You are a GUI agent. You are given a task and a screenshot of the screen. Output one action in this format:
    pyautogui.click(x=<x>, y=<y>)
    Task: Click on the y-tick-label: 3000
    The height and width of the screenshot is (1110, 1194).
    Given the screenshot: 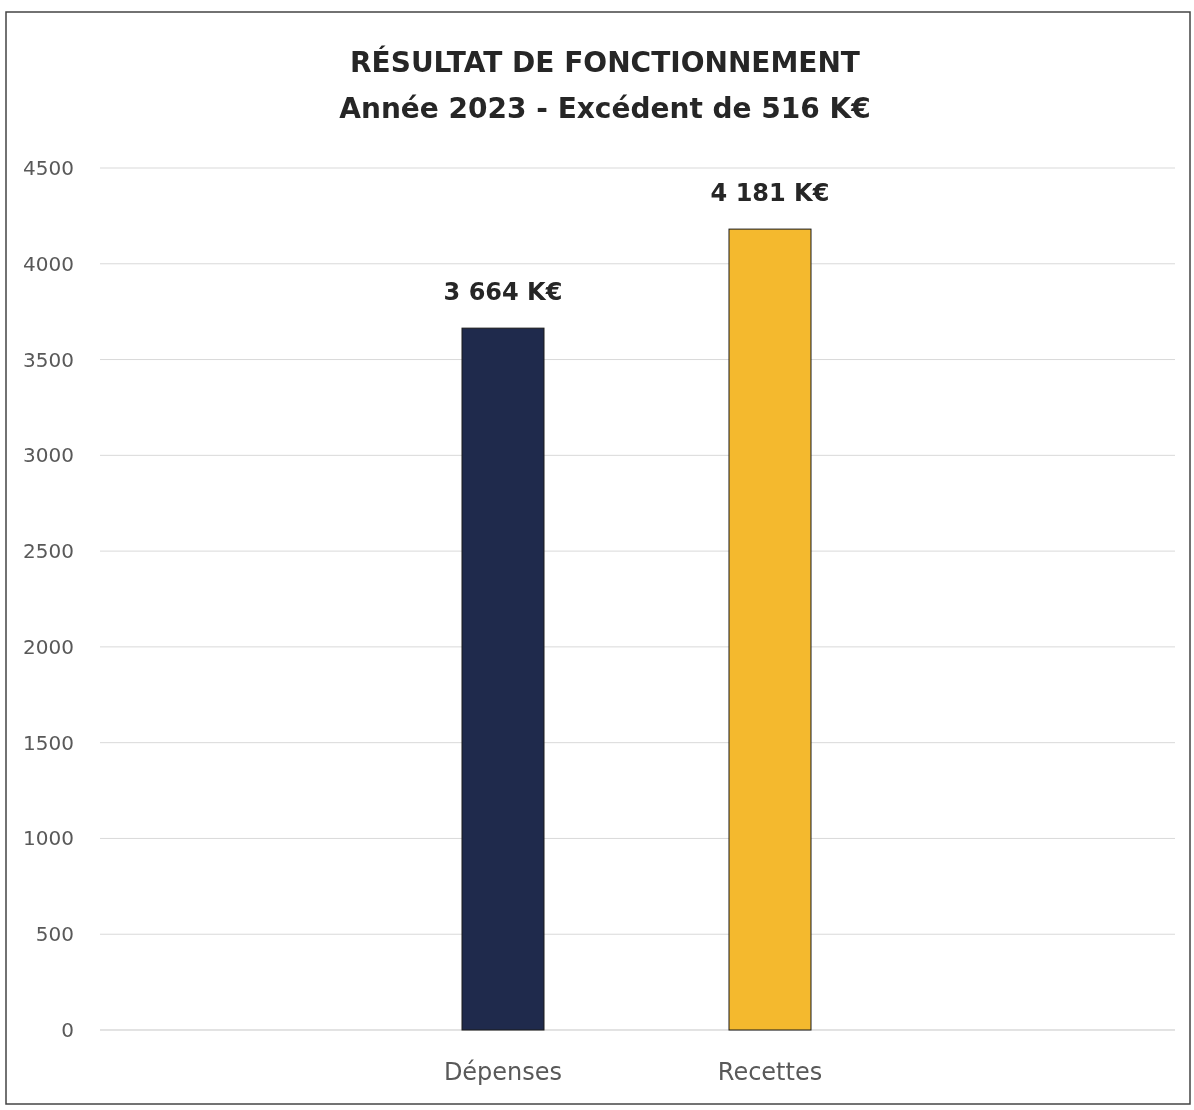 What is the action you would take?
    pyautogui.click(x=48, y=455)
    